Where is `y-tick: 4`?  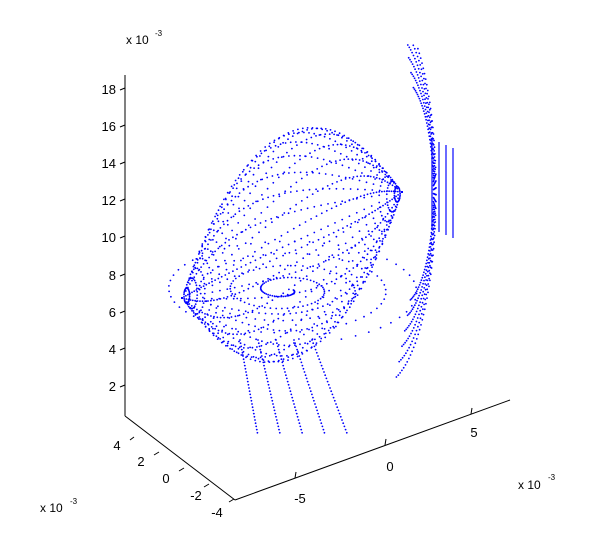
y-tick: 4 is located at coordinates (124, 444).